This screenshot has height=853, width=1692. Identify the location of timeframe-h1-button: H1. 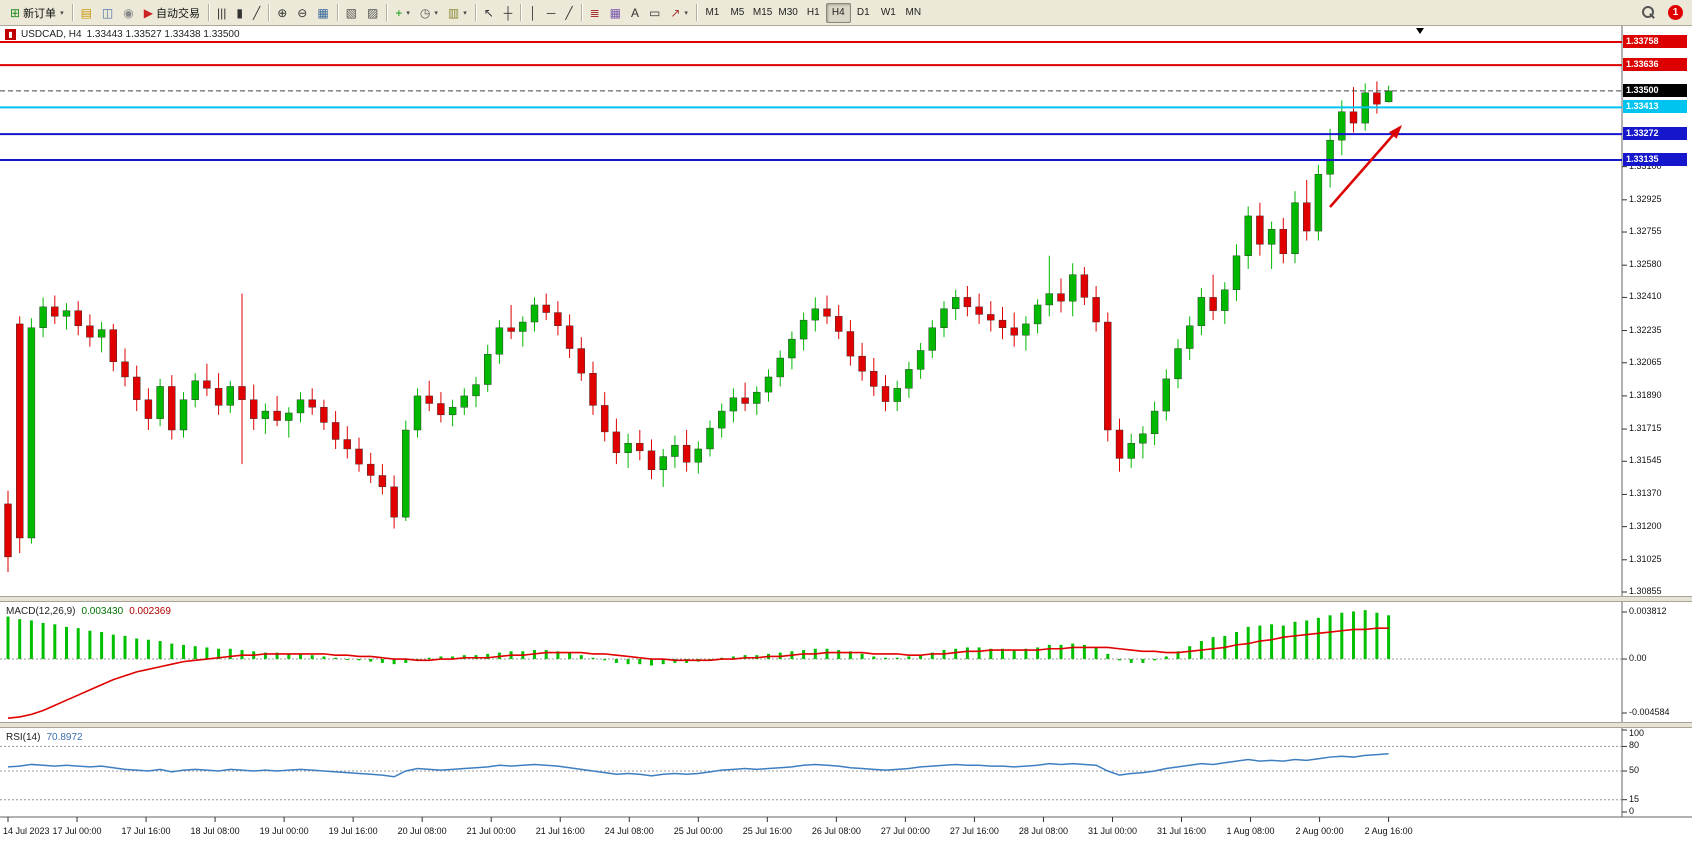
(813, 12).